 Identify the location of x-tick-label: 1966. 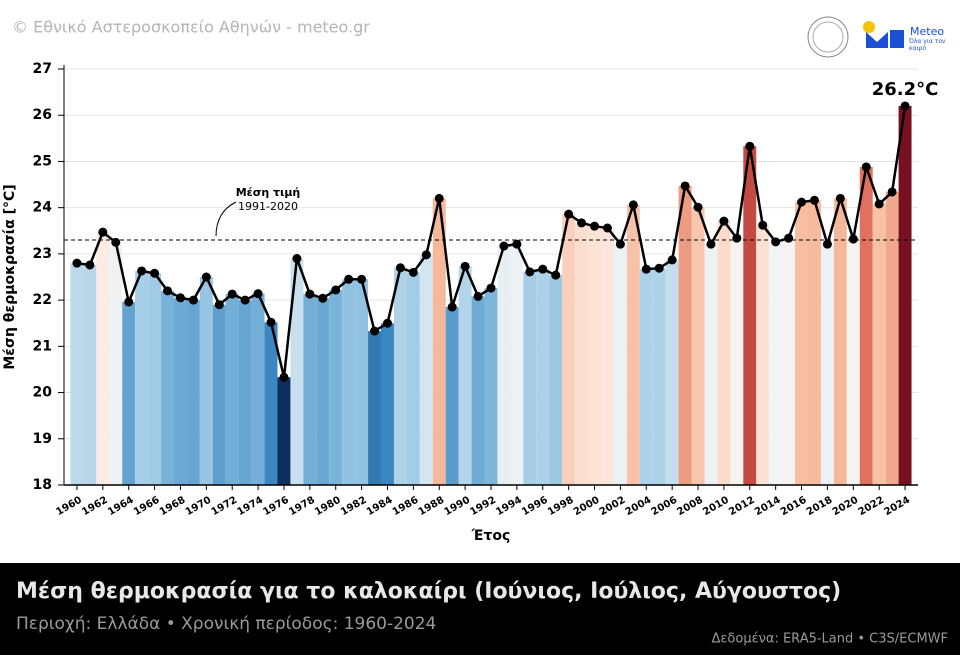
(147, 506).